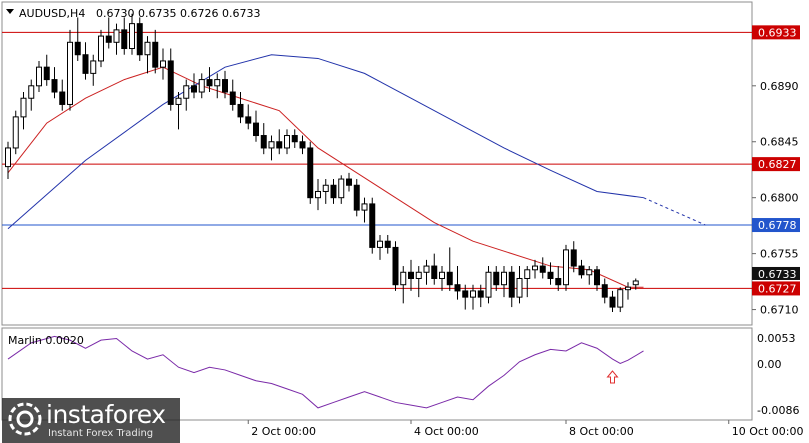 The height and width of the screenshot is (443, 809). What do you see at coordinates (674, 211) in the screenshot?
I see `moving-average-projection` at bounding box center [674, 211].